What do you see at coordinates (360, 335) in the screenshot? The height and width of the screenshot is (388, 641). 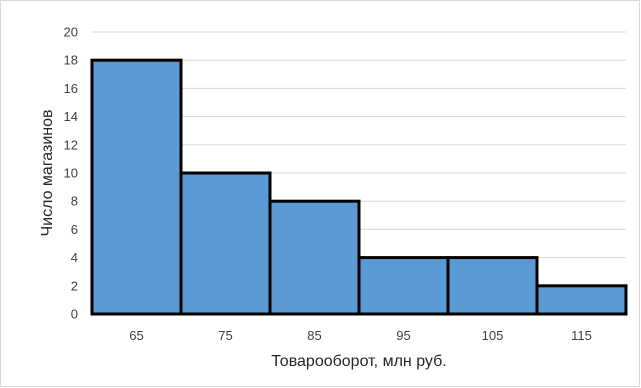 I see `x-tick-labels: 65 75 85 95 105 115` at bounding box center [360, 335].